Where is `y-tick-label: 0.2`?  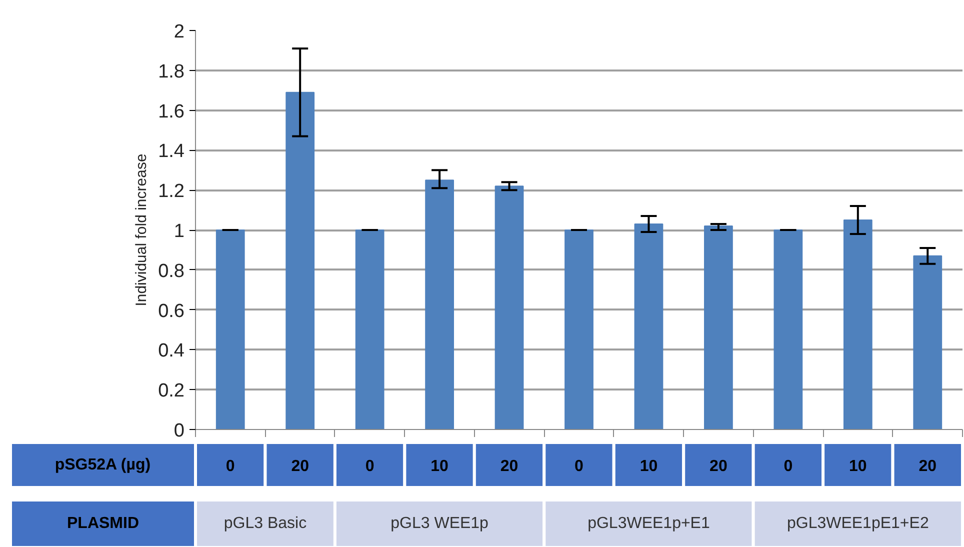
y-tick-label: 0.2 is located at coordinates (171, 391).